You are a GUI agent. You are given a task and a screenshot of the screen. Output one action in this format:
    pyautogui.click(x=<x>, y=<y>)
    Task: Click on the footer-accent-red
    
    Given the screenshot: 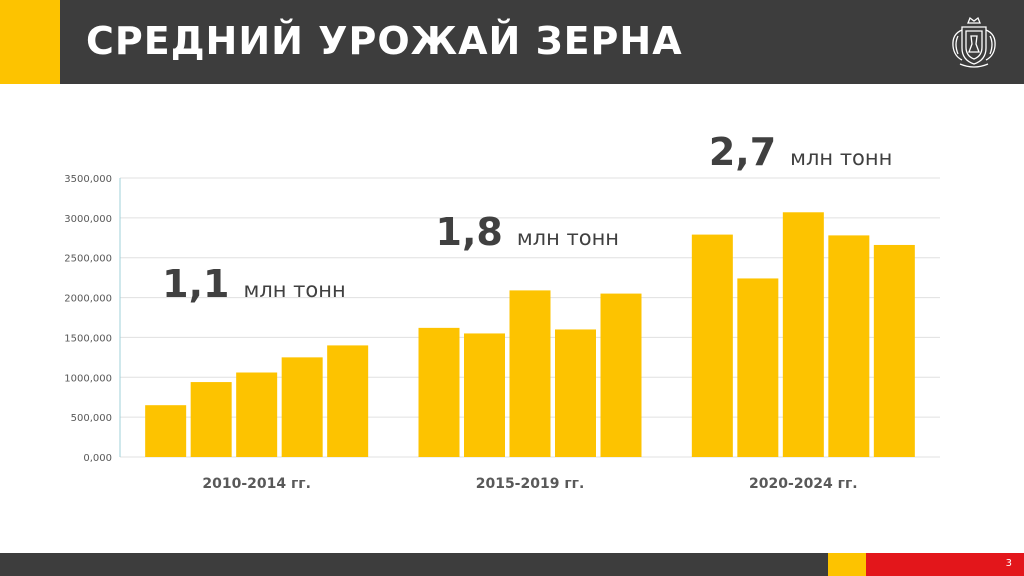 What is the action you would take?
    pyautogui.click(x=945, y=564)
    